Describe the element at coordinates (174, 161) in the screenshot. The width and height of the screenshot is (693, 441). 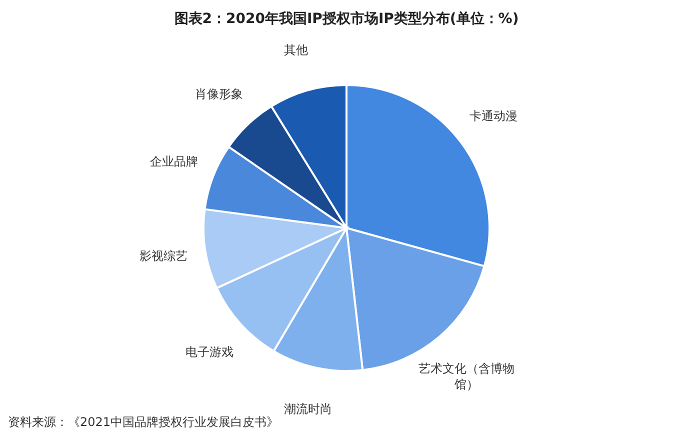
I see `slice-label: 企业品牌` at that location.